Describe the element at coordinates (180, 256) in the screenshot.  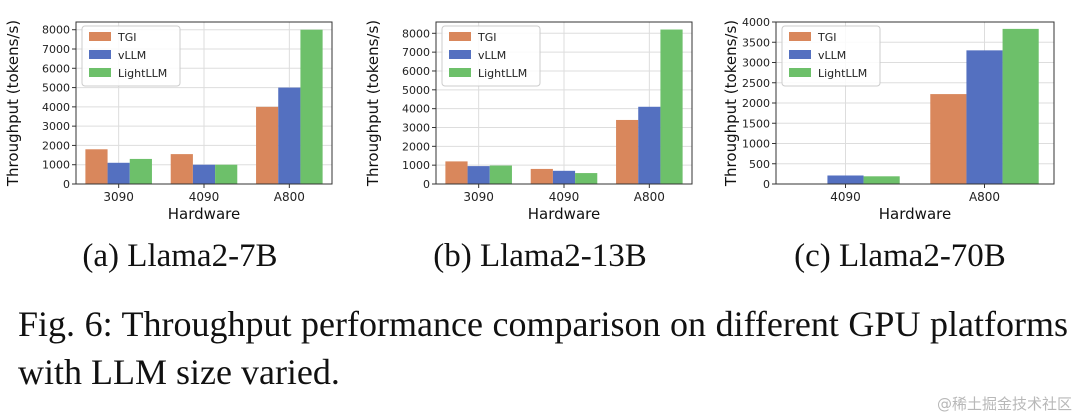
I see `subcaption-a: (a) Llama2-7B` at that location.